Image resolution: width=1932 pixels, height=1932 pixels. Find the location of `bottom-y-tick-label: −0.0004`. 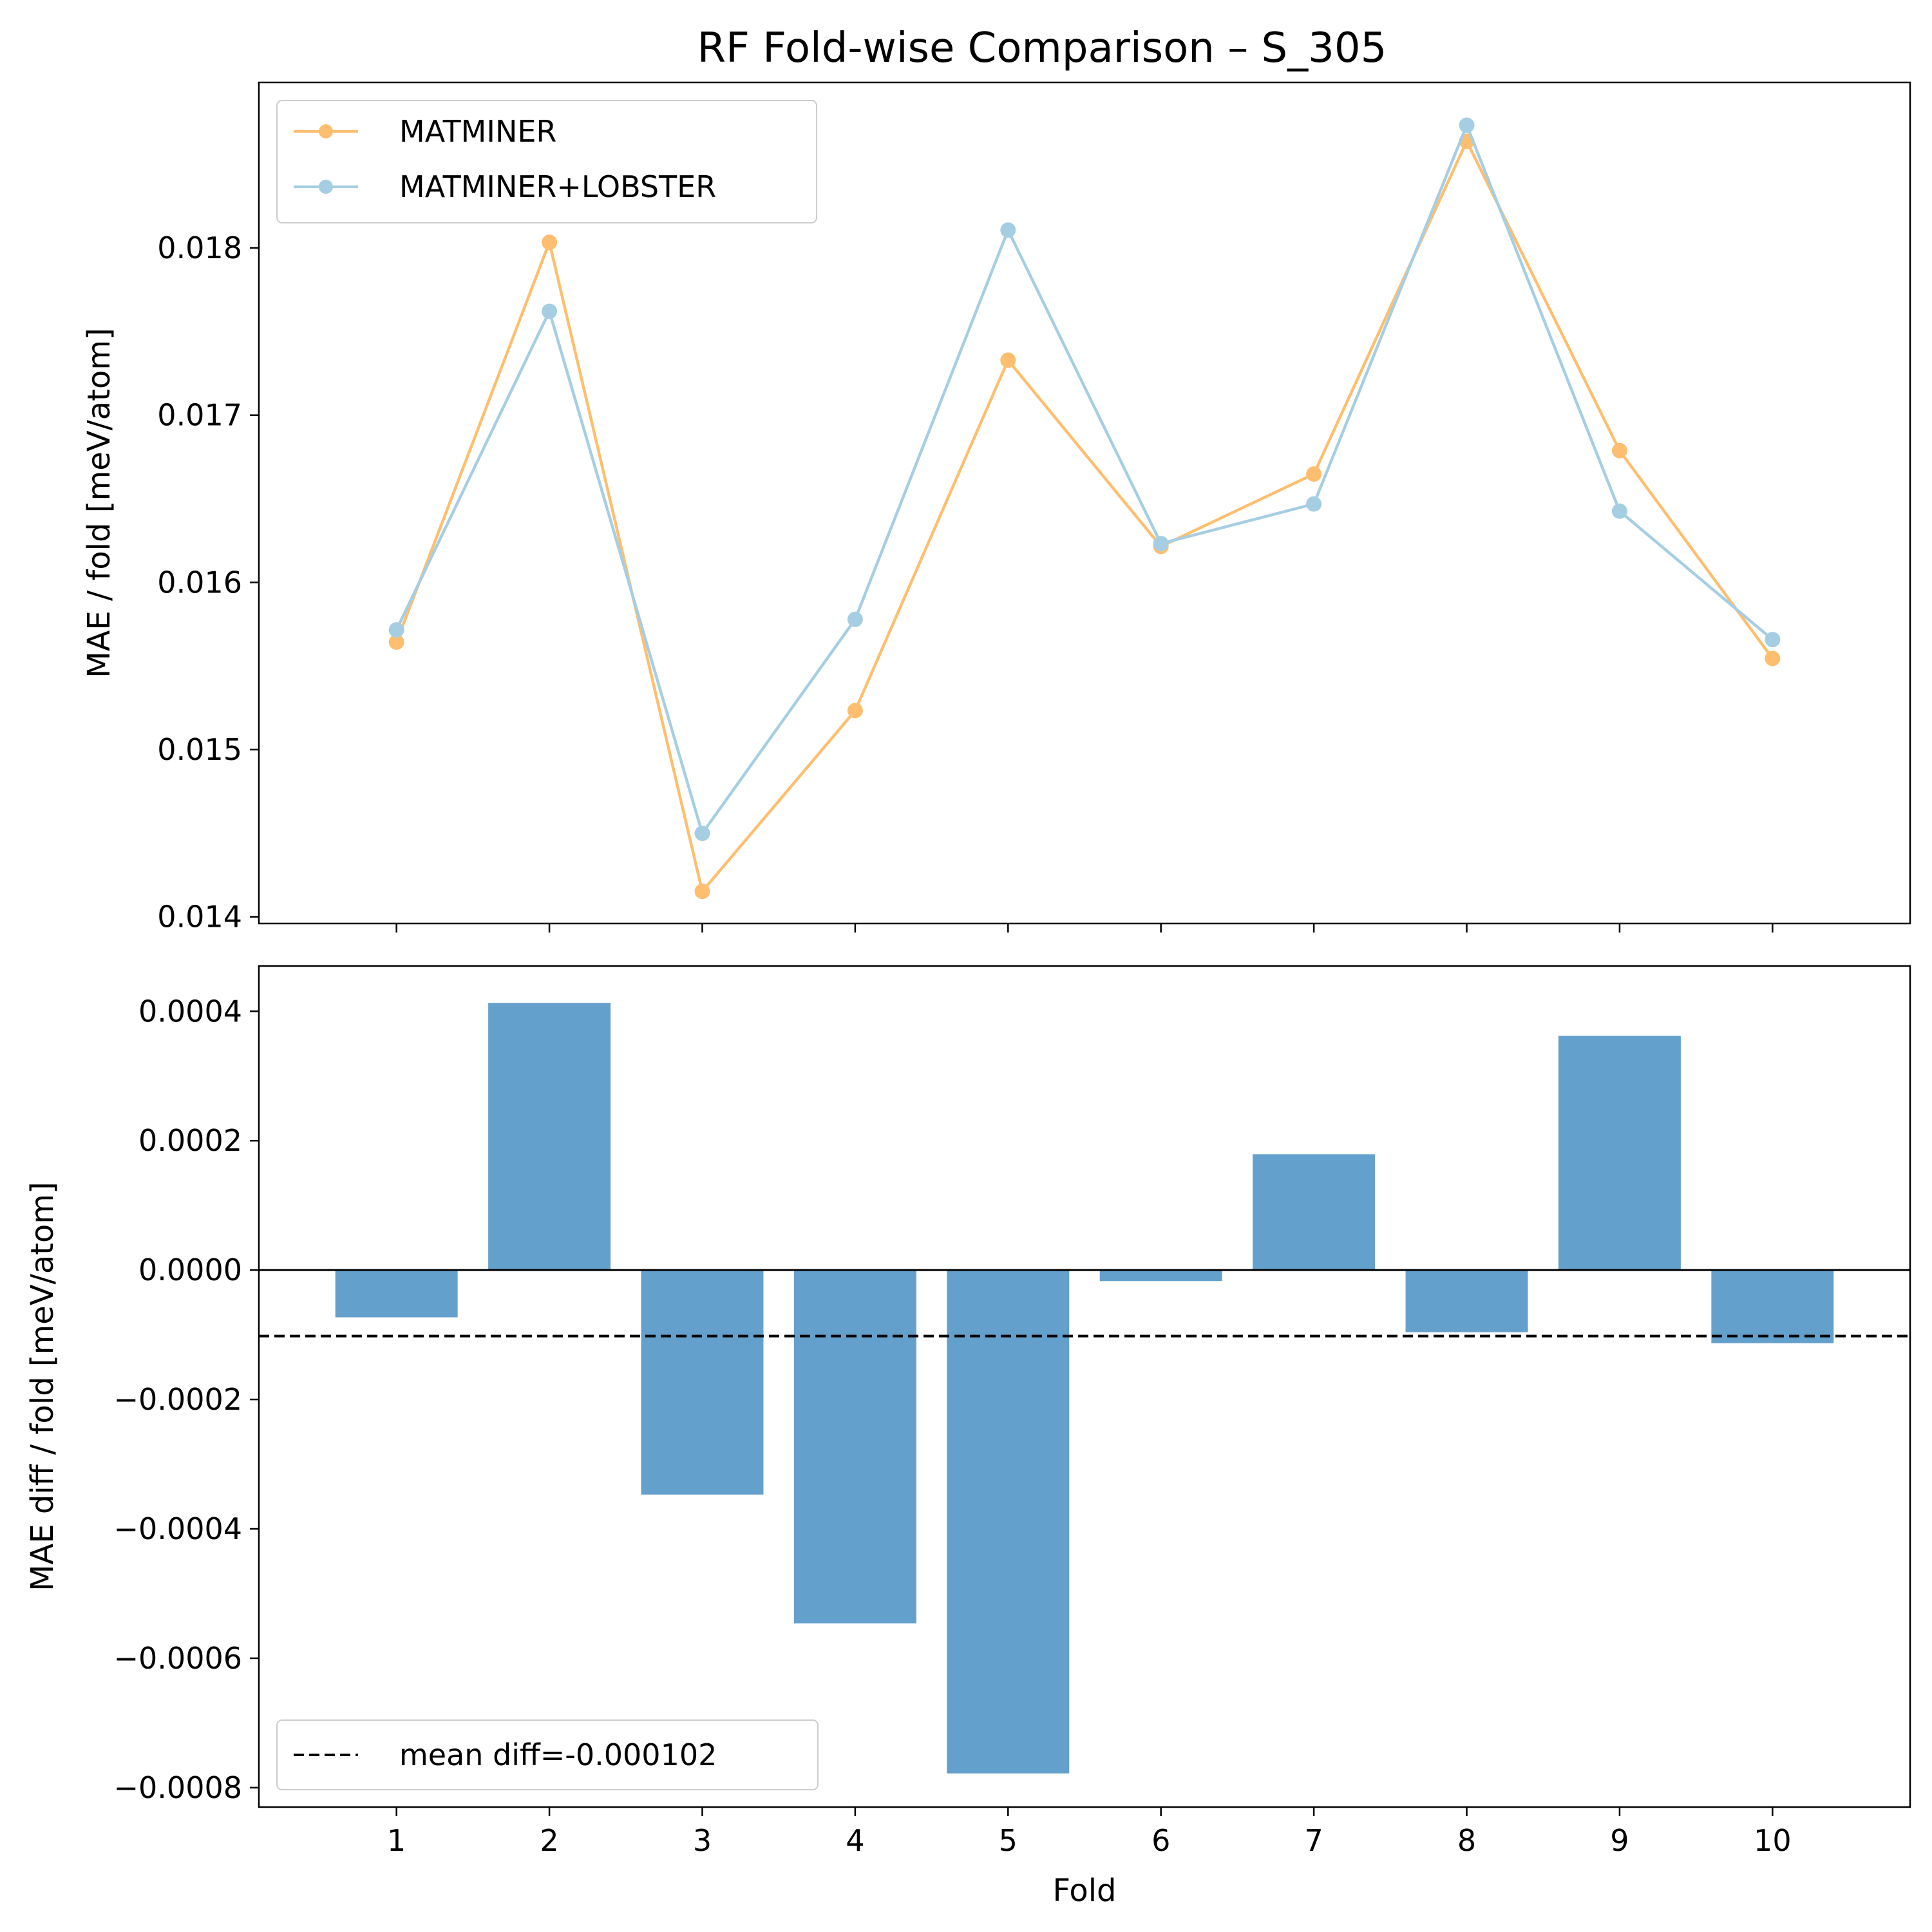

bottom-y-tick-label: −0.0004 is located at coordinates (178, 1529).